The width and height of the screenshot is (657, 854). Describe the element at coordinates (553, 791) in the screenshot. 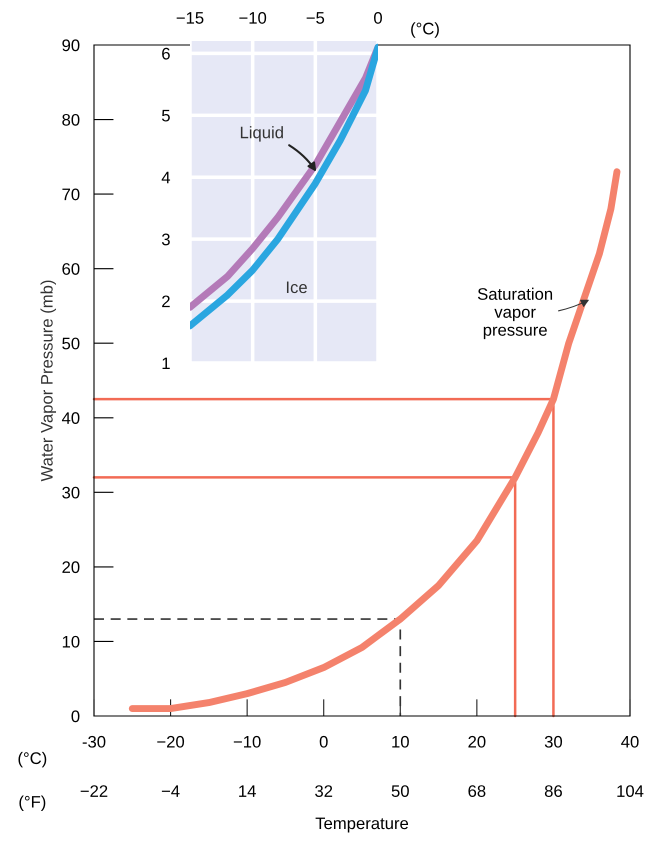

I see `x2-tick-label: 86` at that location.